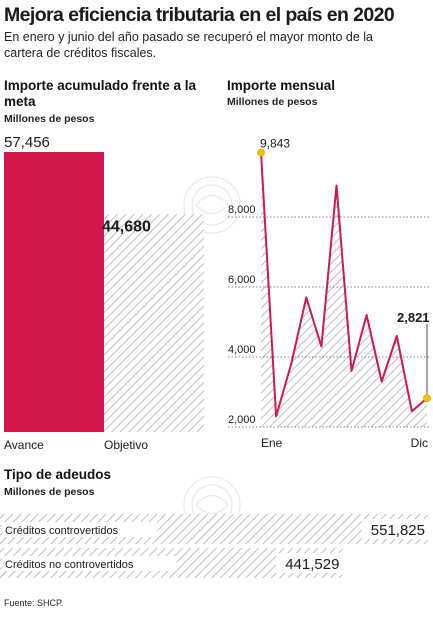 This screenshot has height=620, width=433. Describe the element at coordinates (27, 142) in the screenshot. I see `bar-value-label: 57,456` at that location.